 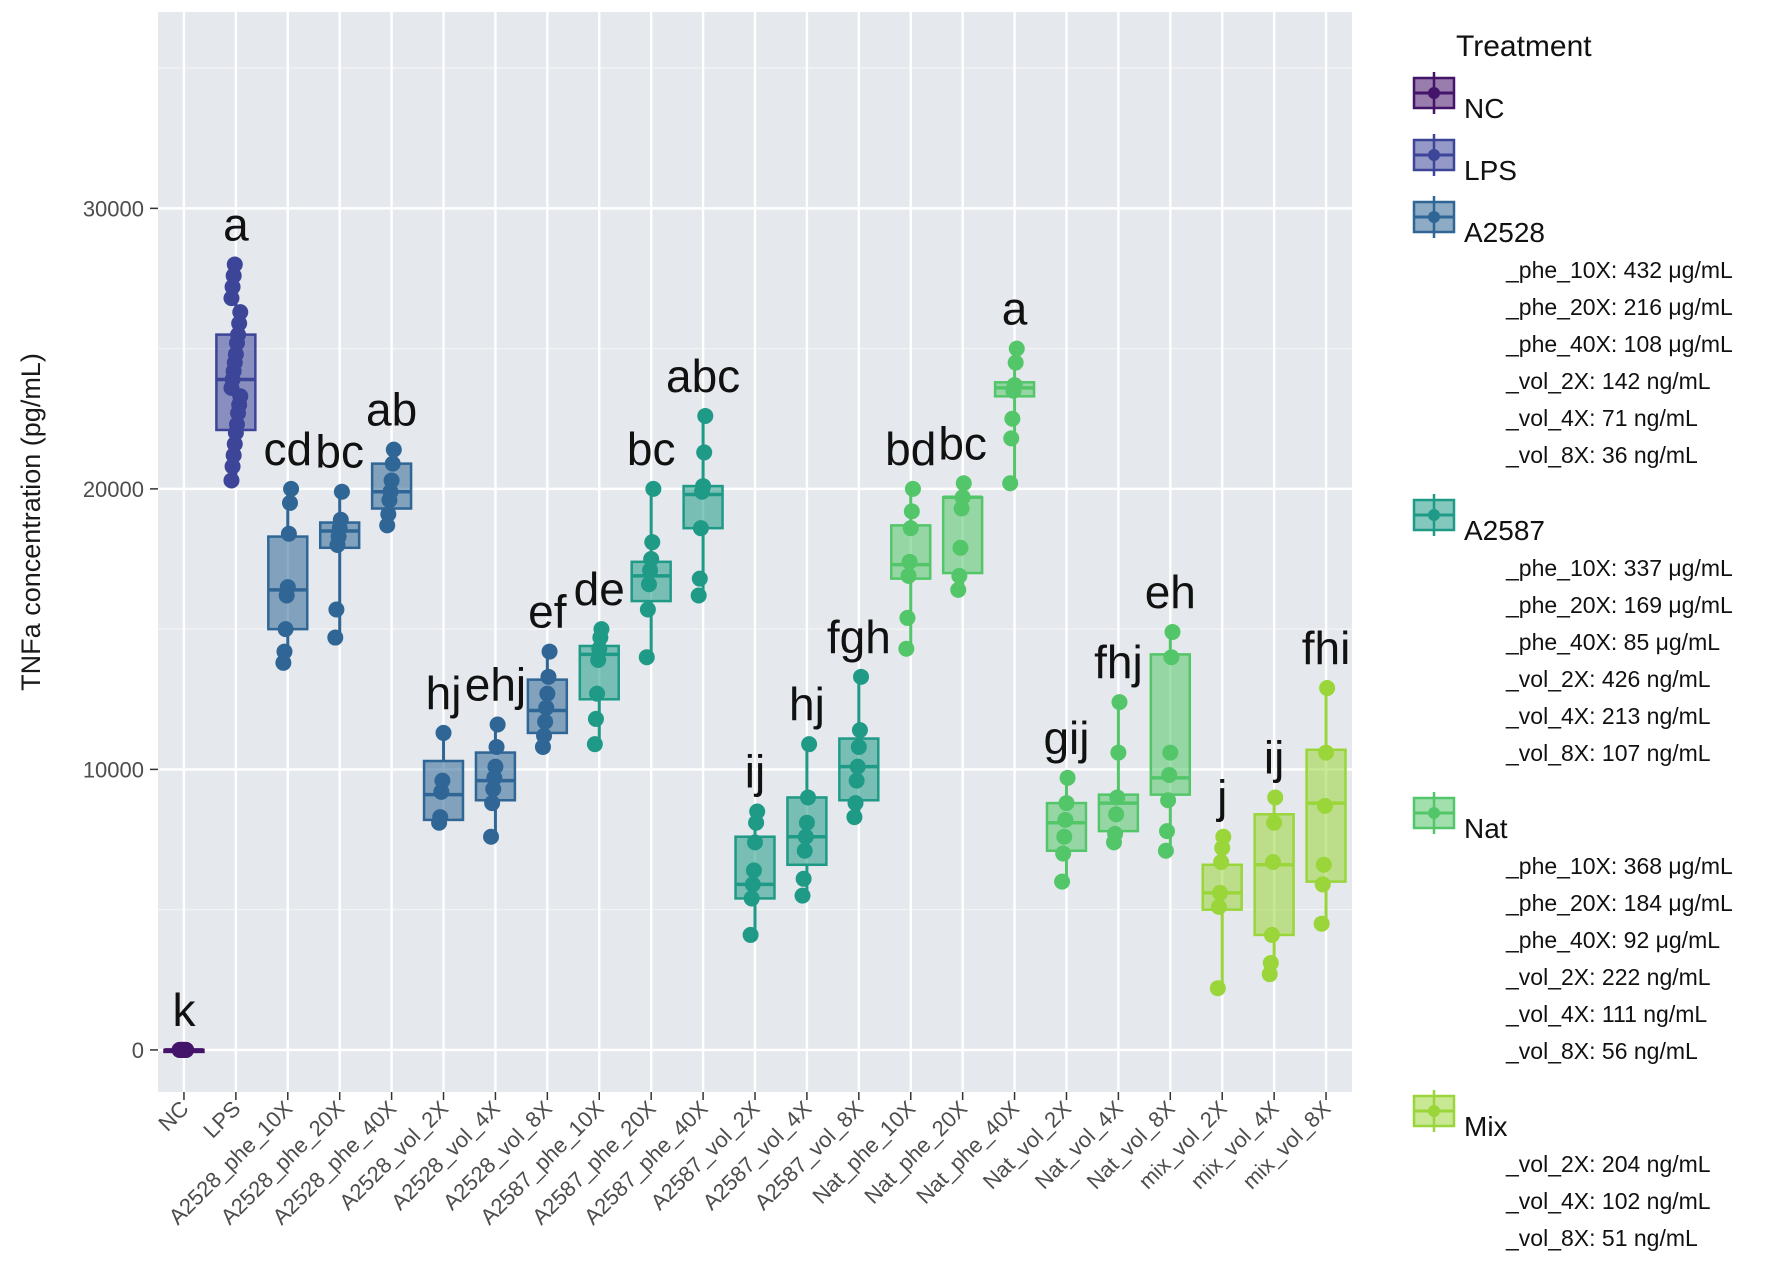 I want to click on legend-item-label: _phe_10X: 432 μg/mL, so click(x=1619, y=270).